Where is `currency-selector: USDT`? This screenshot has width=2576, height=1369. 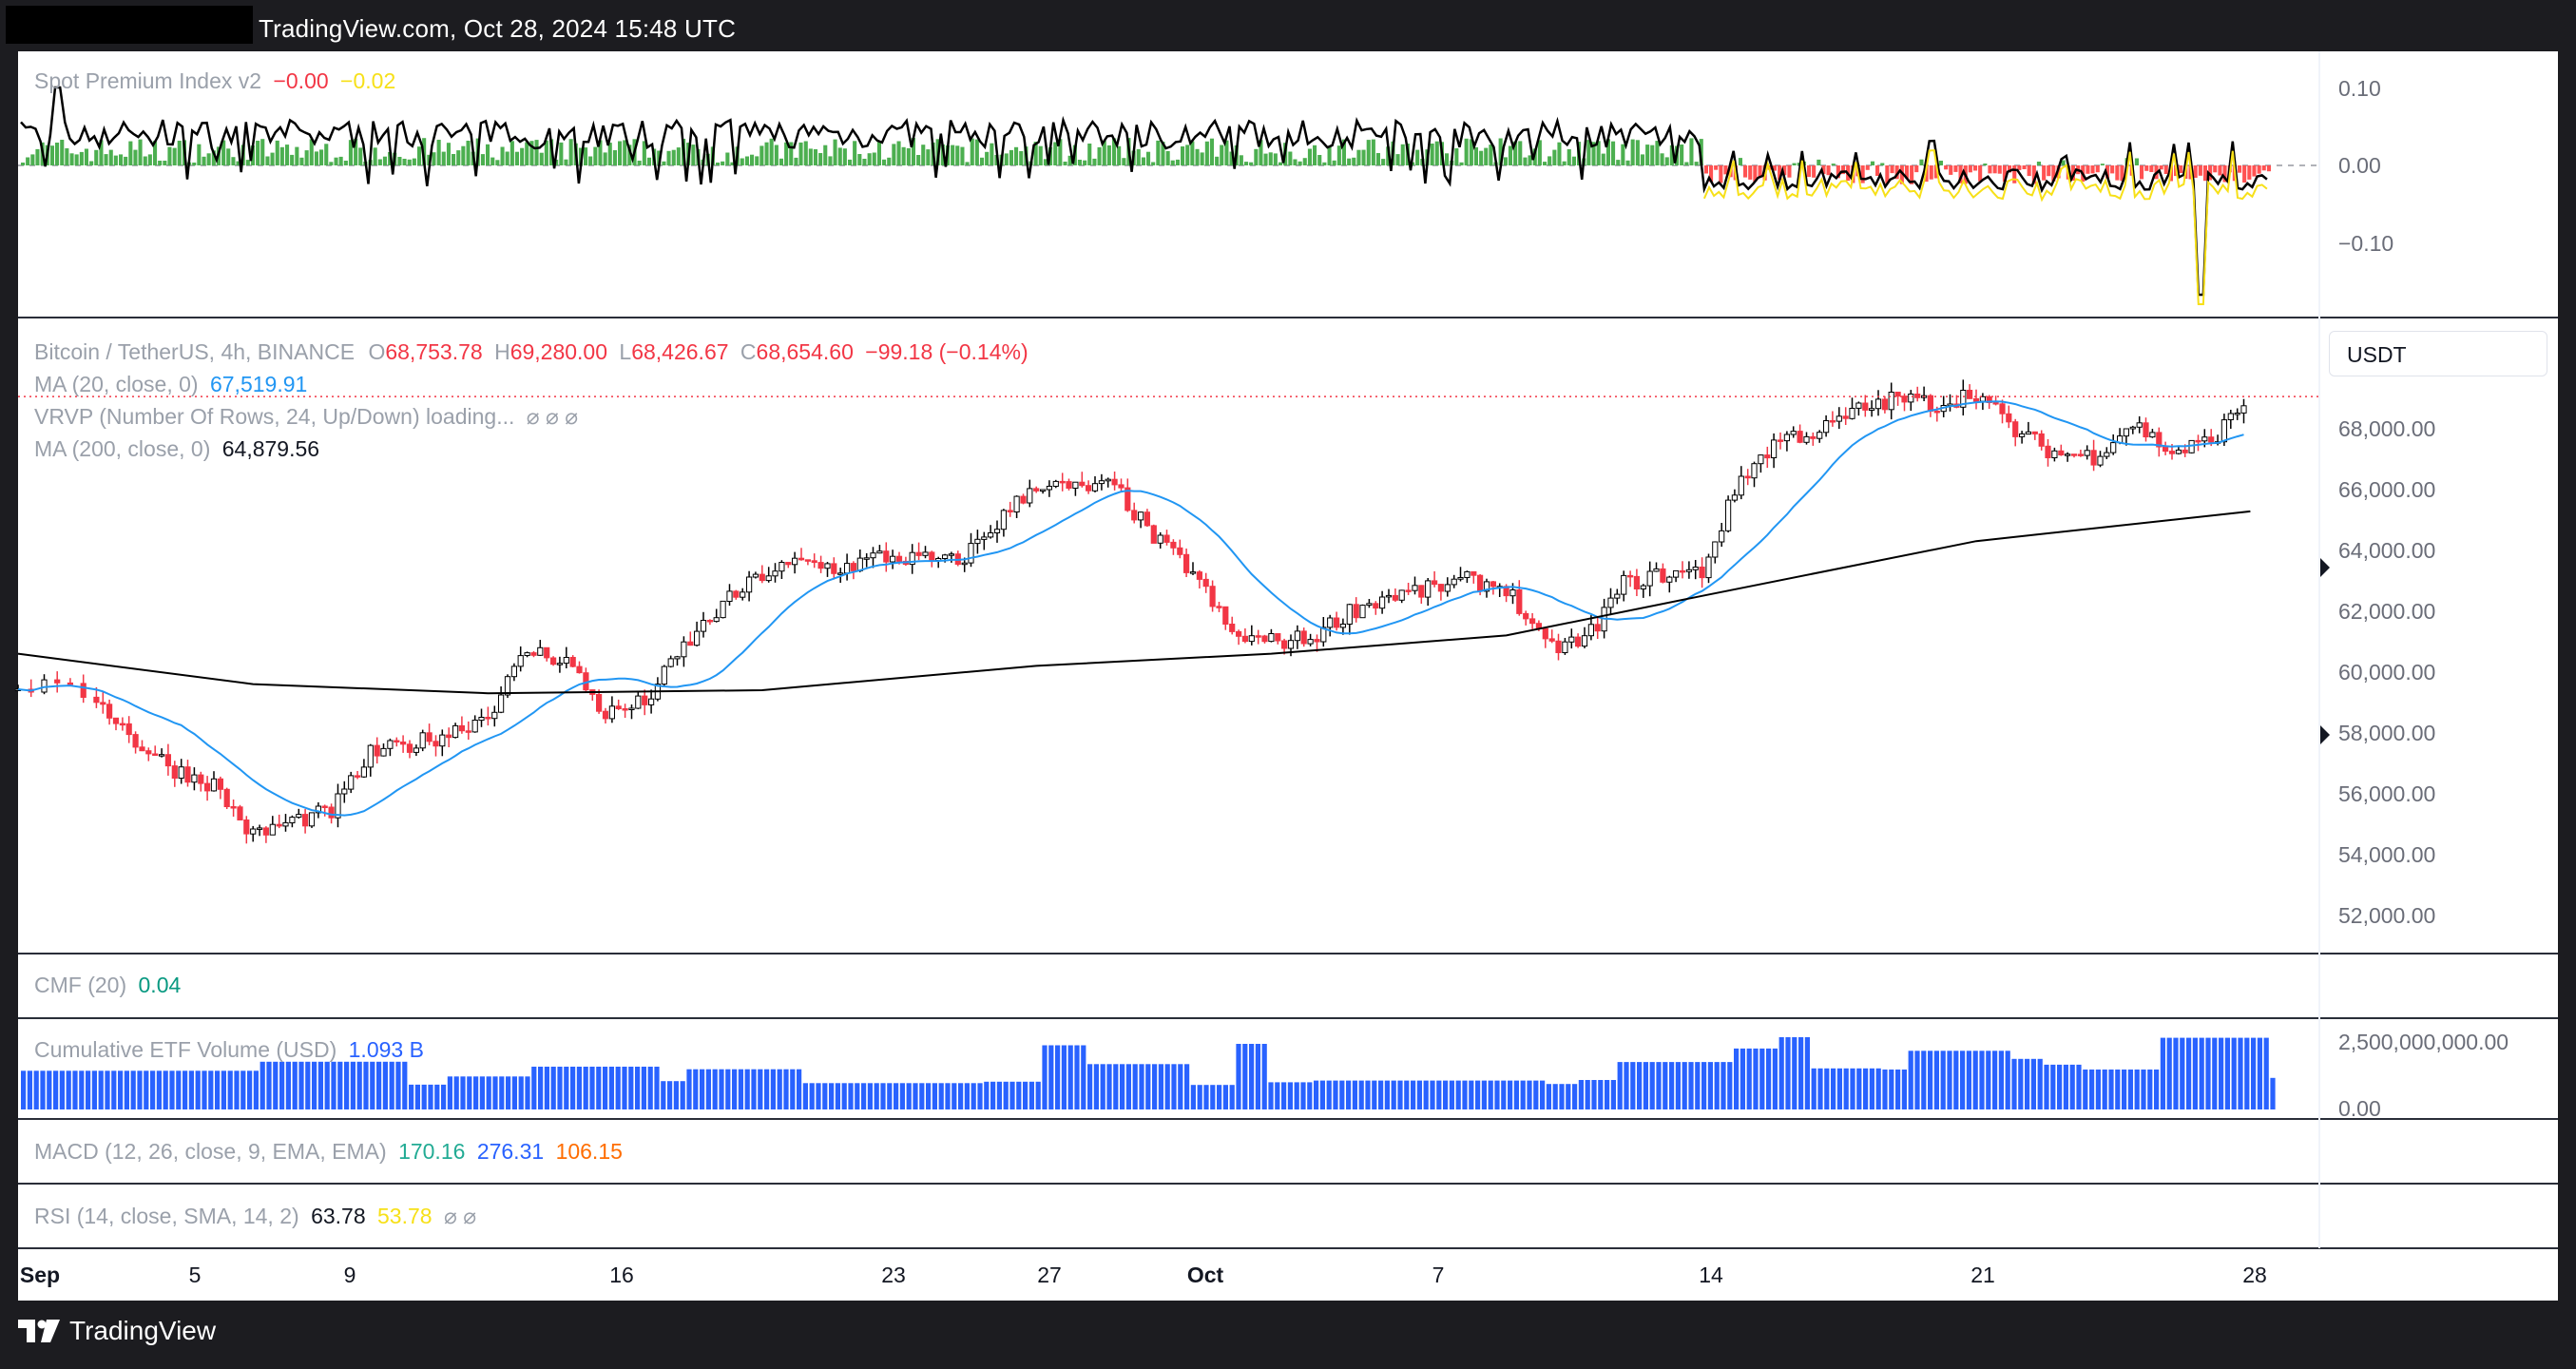 currency-selector: USDT is located at coordinates (2438, 353).